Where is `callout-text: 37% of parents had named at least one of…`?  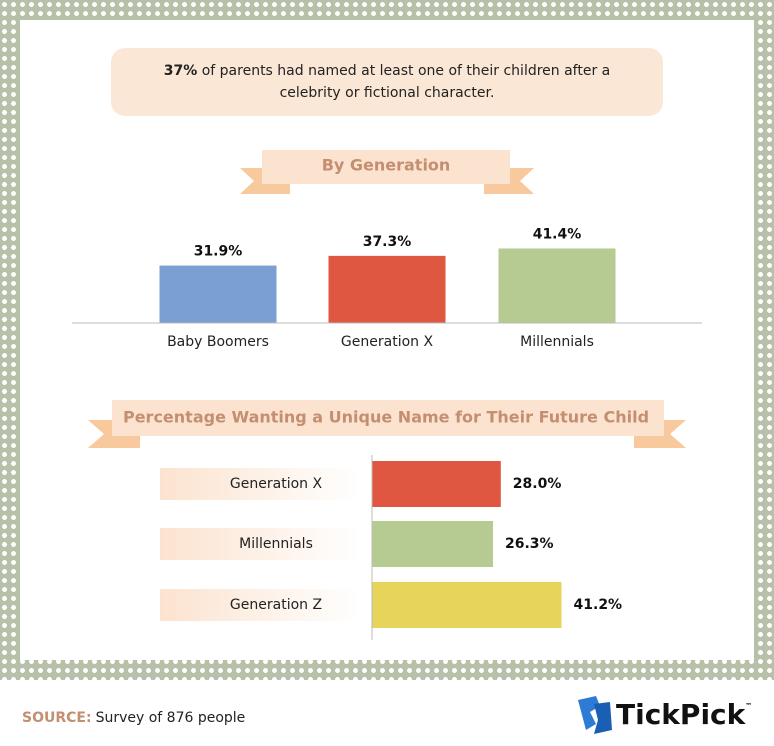 callout-text: 37% of parents had named at least one of… is located at coordinates (387, 82).